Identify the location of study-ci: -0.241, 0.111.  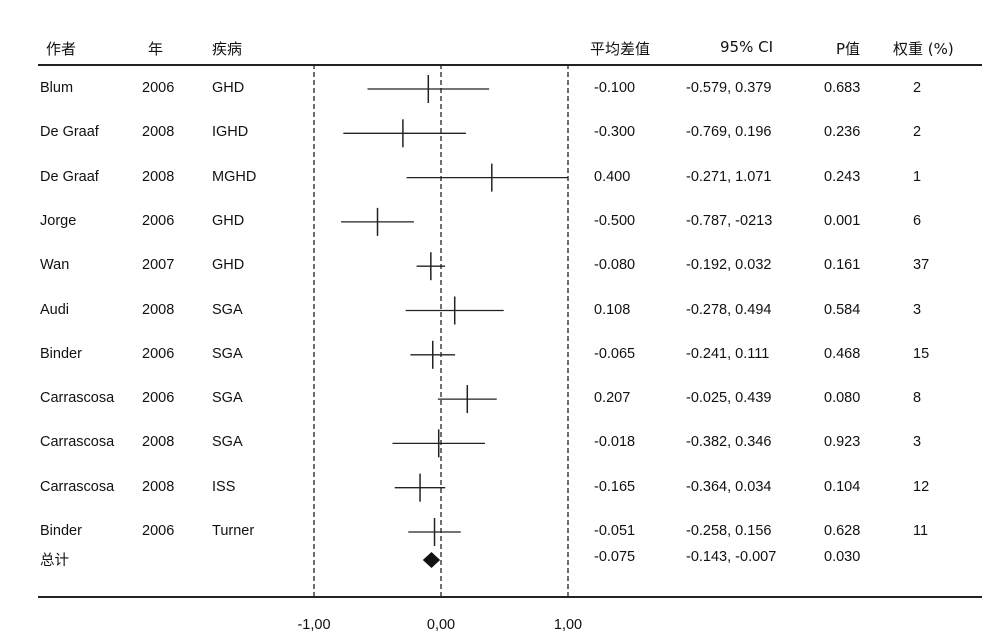
(728, 353).